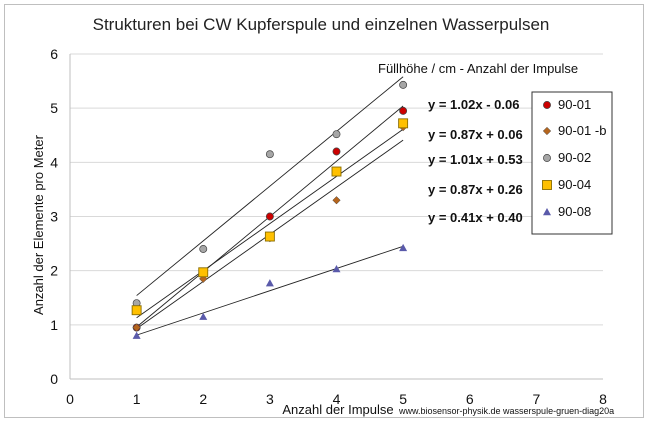 The image size is (649, 424). I want to click on x-tick-label: 1, so click(137, 399).